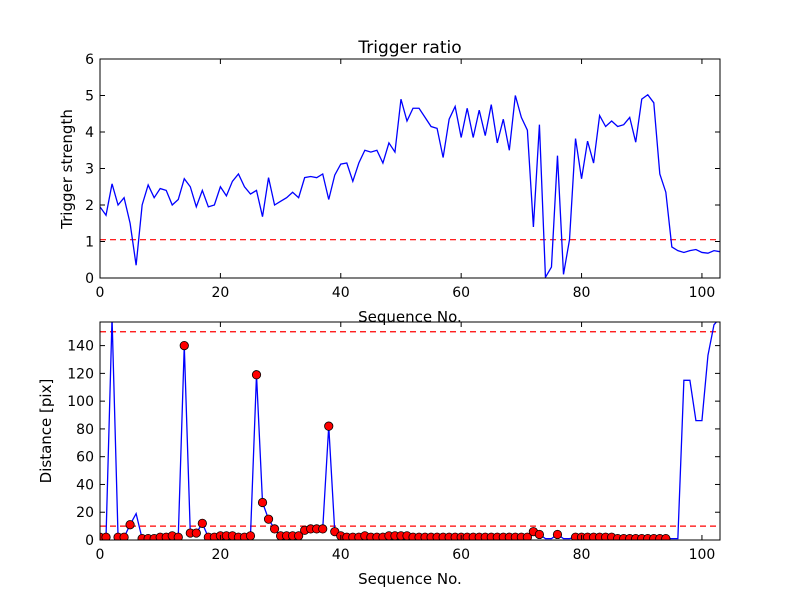 The width and height of the screenshot is (800, 600). What do you see at coordinates (80, 374) in the screenshot?
I see `y-tick-label: 120` at bounding box center [80, 374].